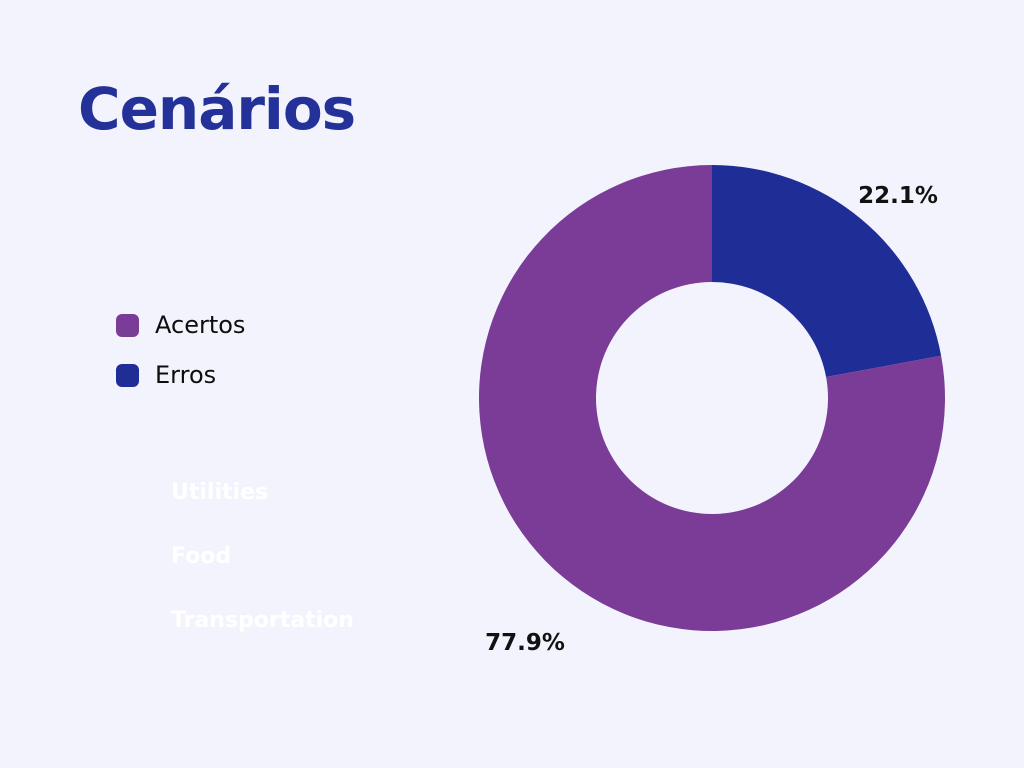  What do you see at coordinates (525, 643) in the screenshot?
I see `data-label-acertos: 77.9%` at bounding box center [525, 643].